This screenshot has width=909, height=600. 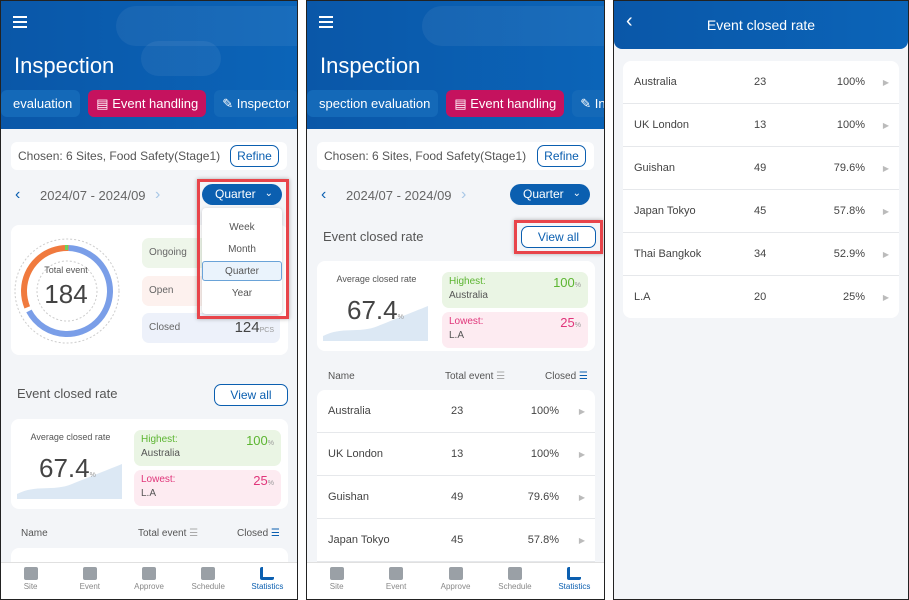 I want to click on option-month: Month, so click(x=242, y=249).